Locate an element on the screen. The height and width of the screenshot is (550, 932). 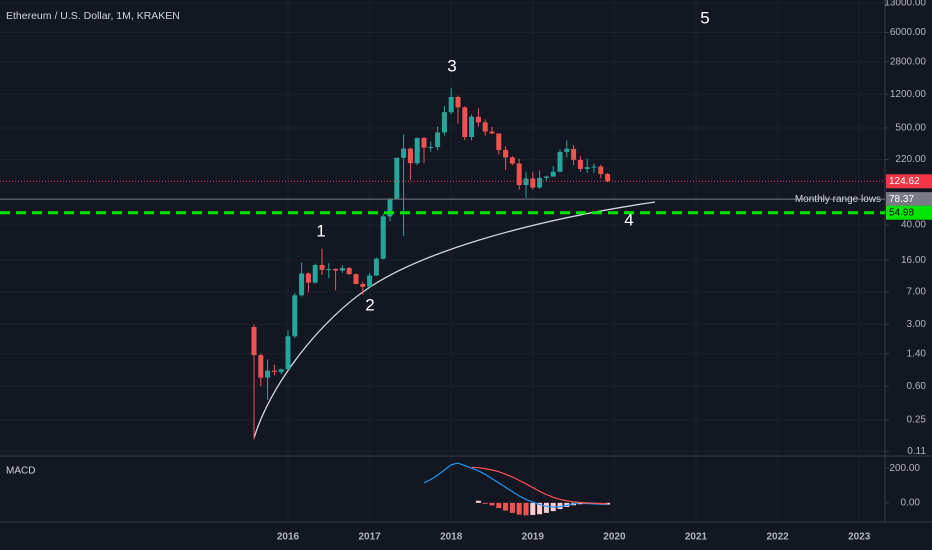
level-text: Monthly range lows is located at coordinates (838, 199).